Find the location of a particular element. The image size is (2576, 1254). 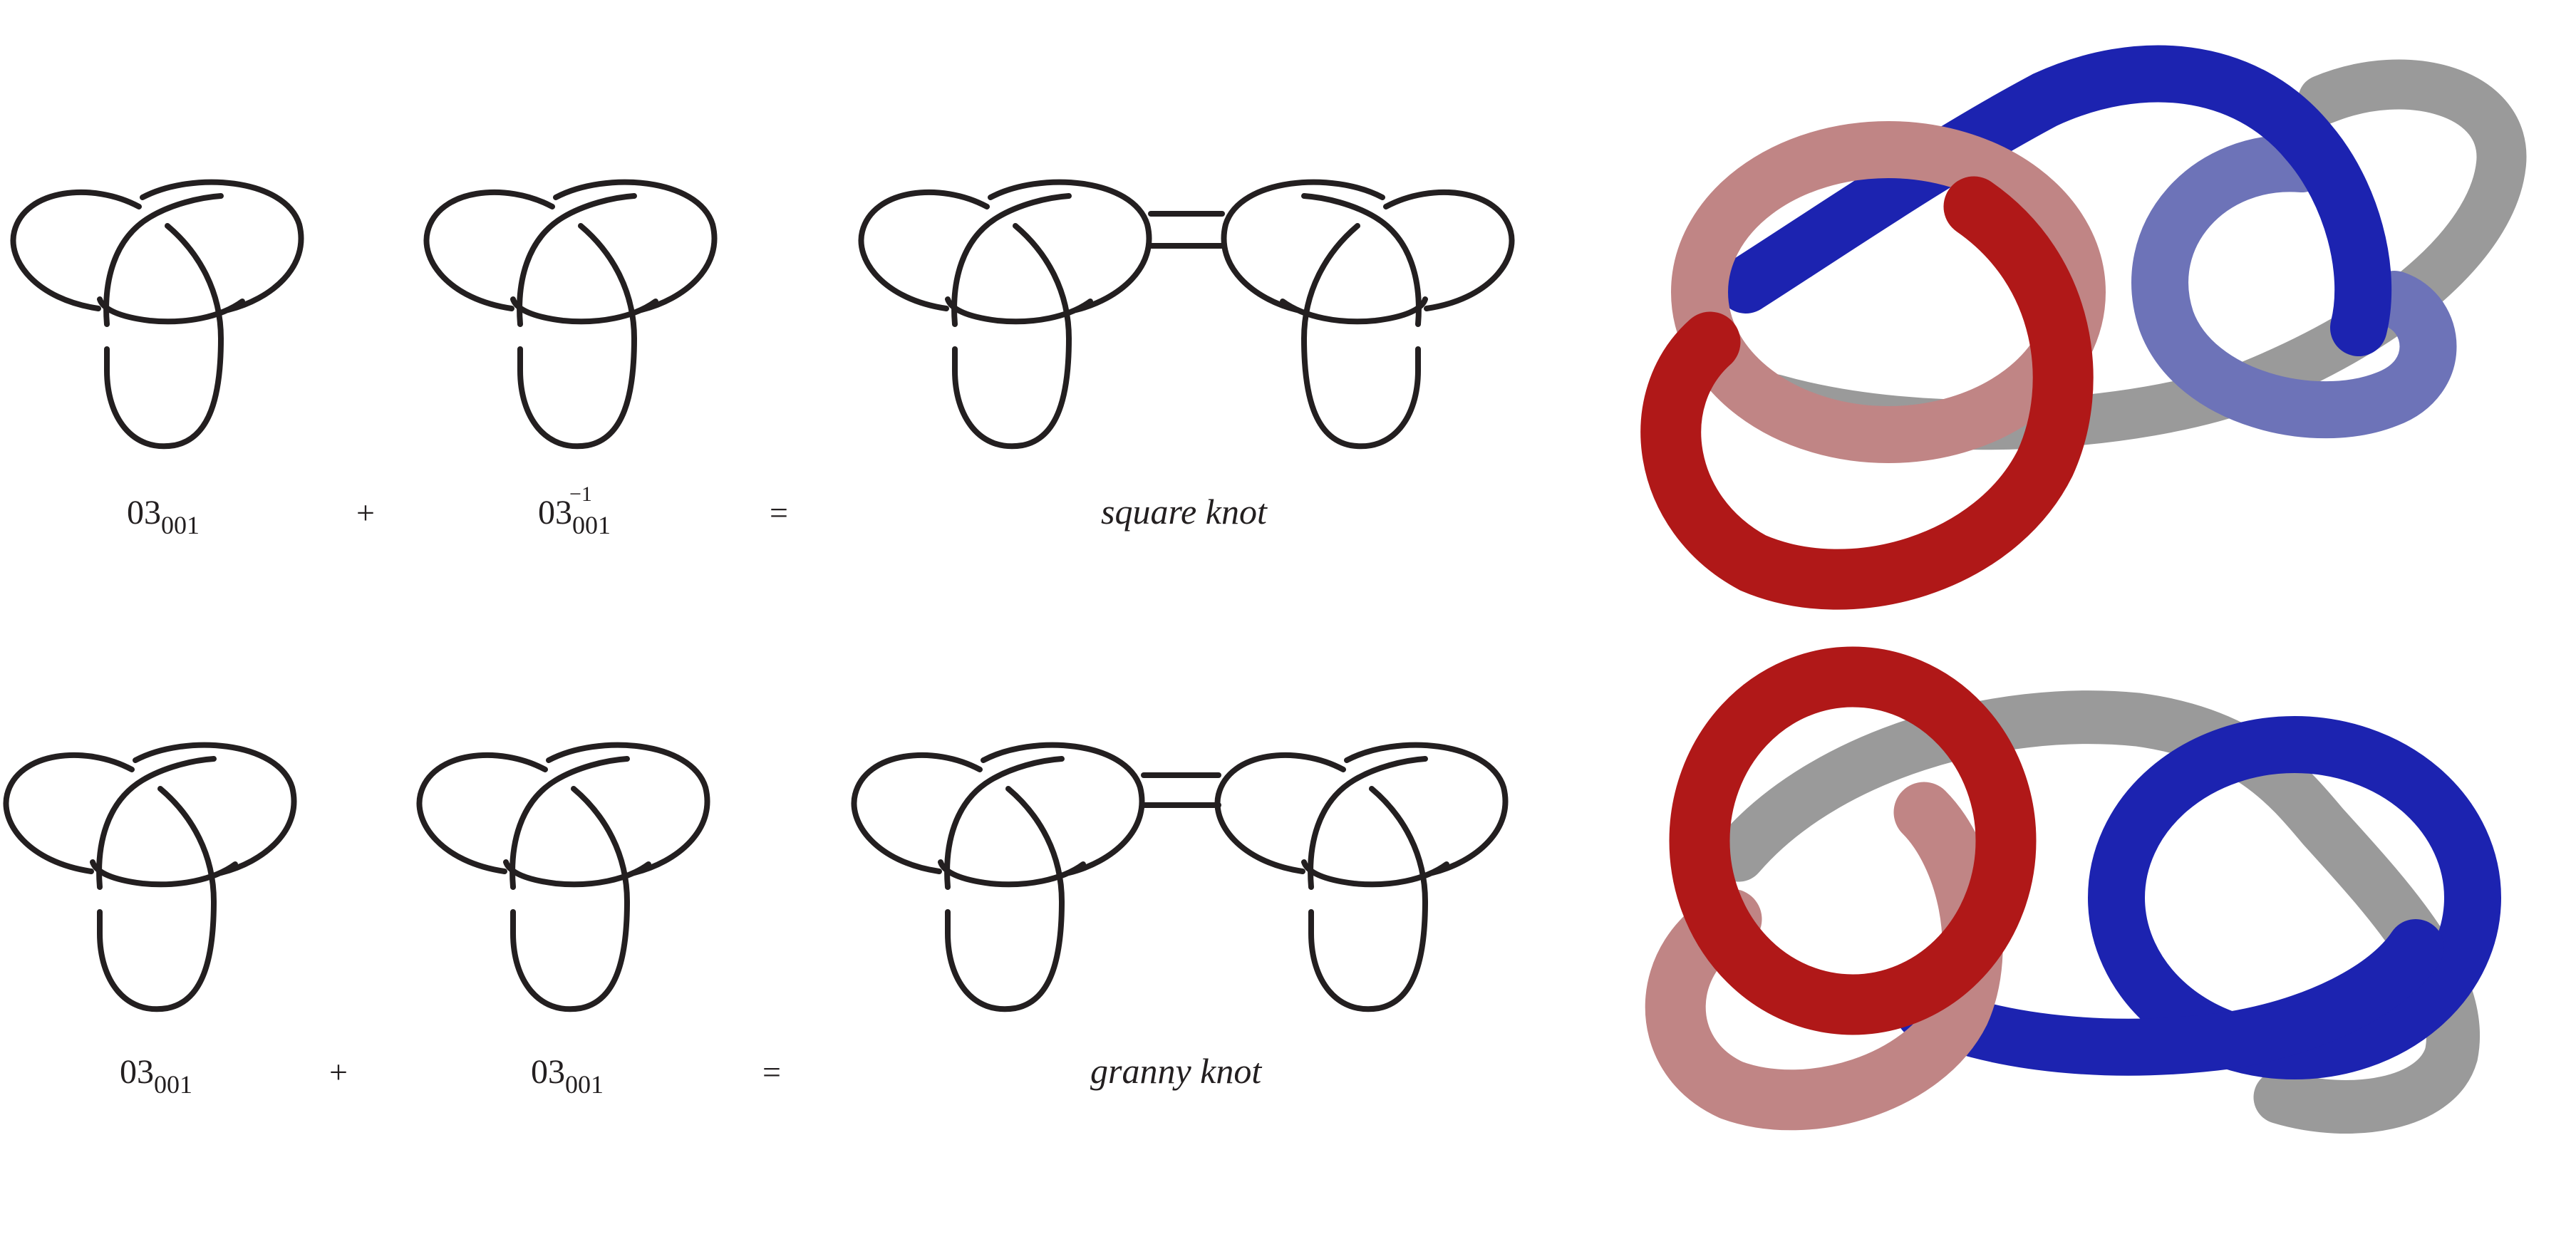

plus-sign-top: + is located at coordinates (366, 512).